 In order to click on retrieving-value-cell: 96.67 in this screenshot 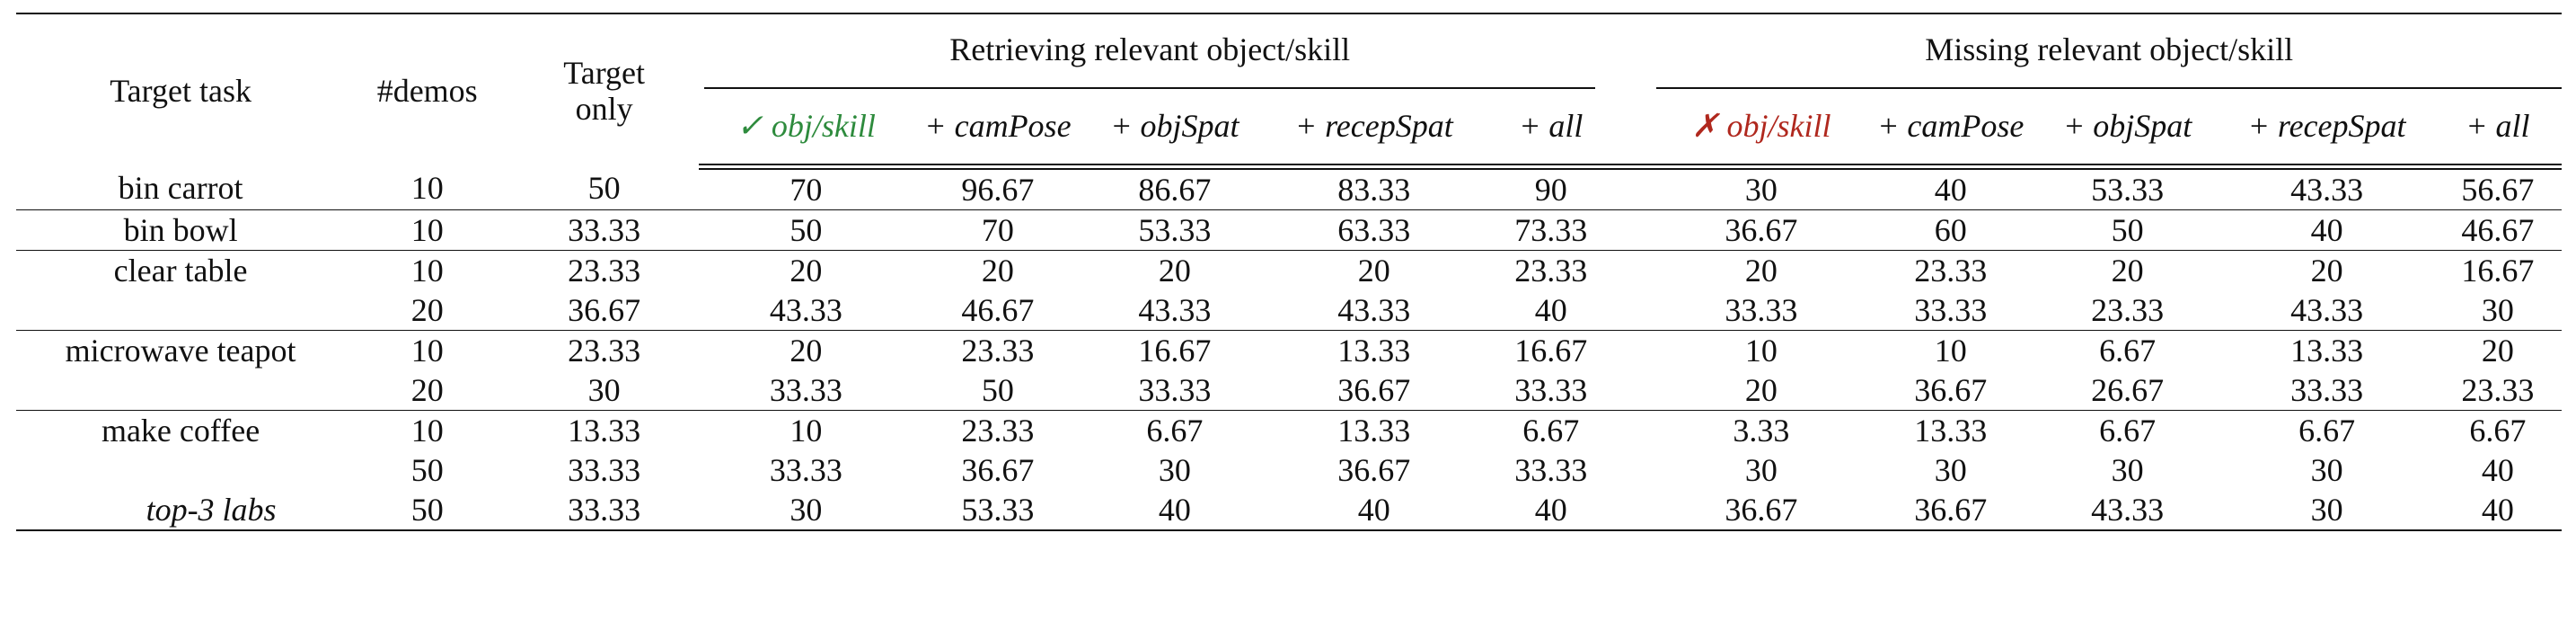, I will do `click(998, 188)`.